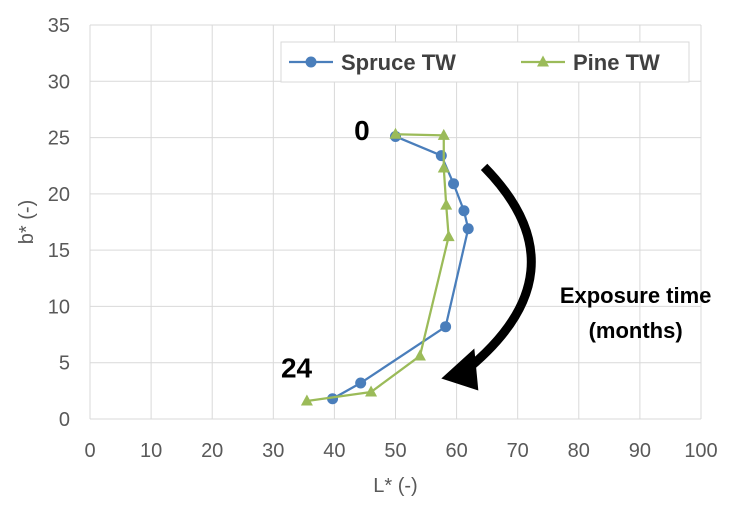  I want to click on legend: Spruce TW Pine TW, so click(485, 62).